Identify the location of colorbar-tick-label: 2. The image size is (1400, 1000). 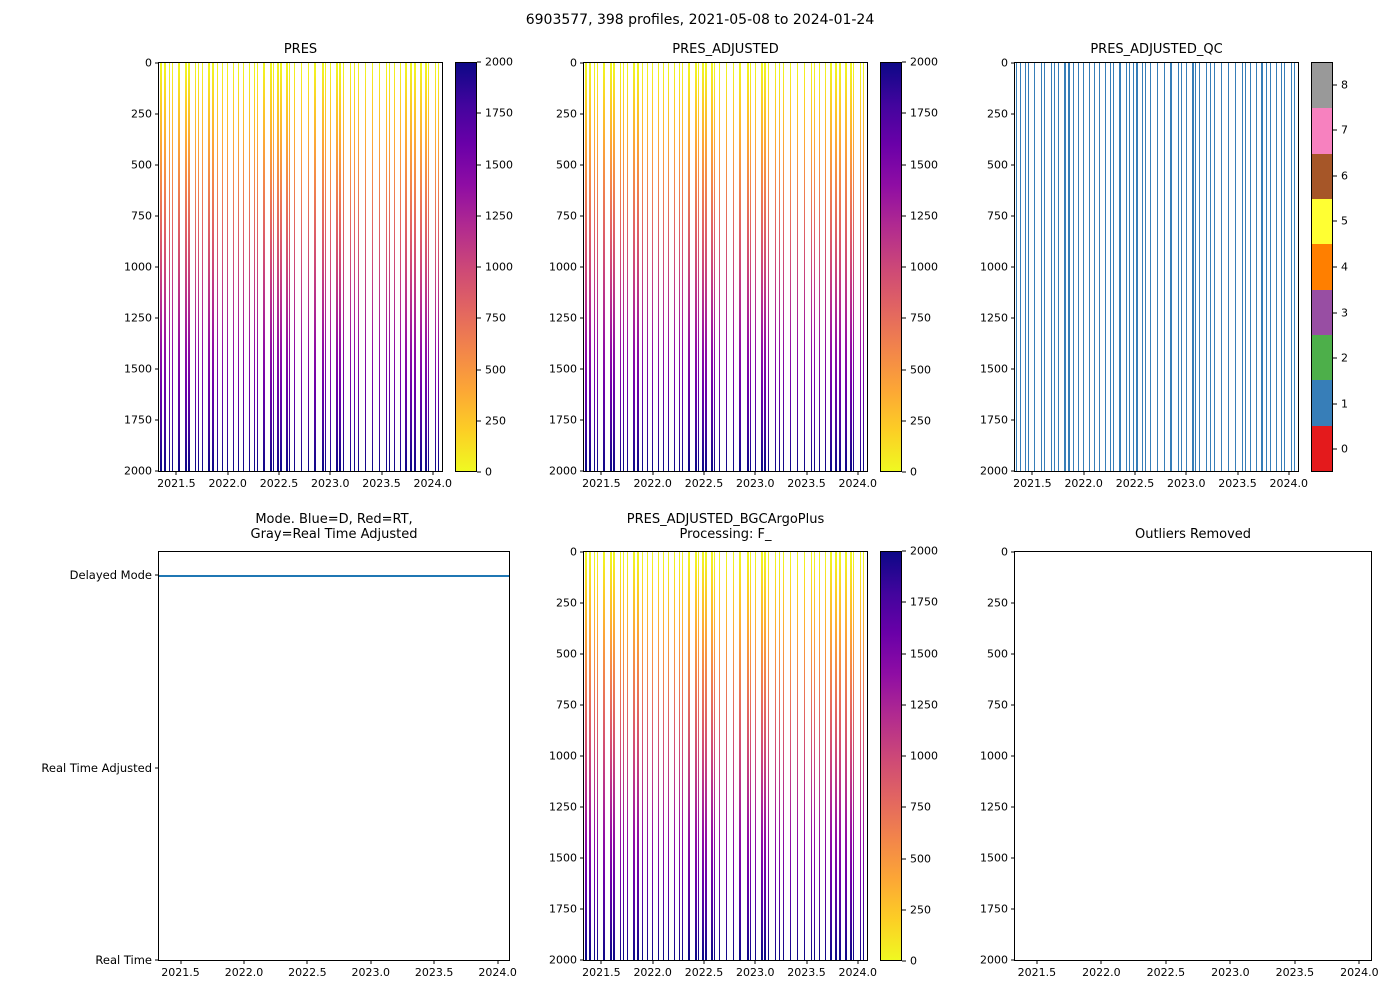
(1344, 358).